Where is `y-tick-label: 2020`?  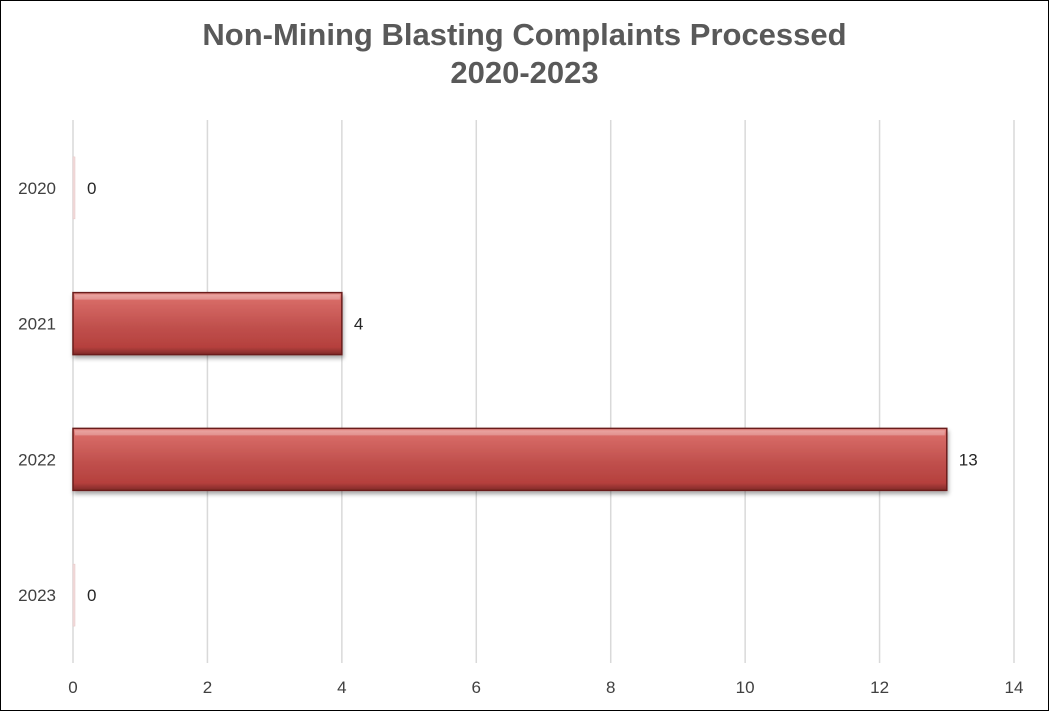
y-tick-label: 2020 is located at coordinates (37, 188).